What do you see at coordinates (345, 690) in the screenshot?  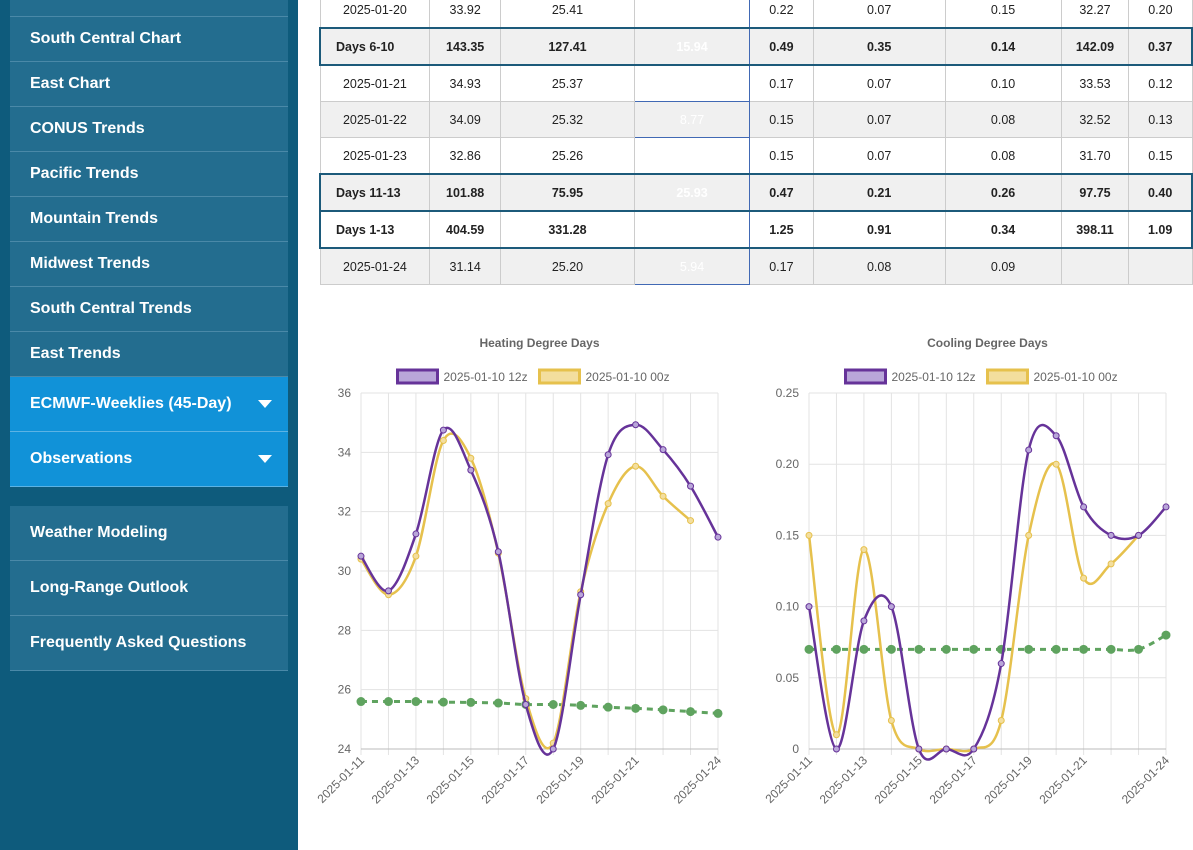 I see `y-tick-label: 26` at bounding box center [345, 690].